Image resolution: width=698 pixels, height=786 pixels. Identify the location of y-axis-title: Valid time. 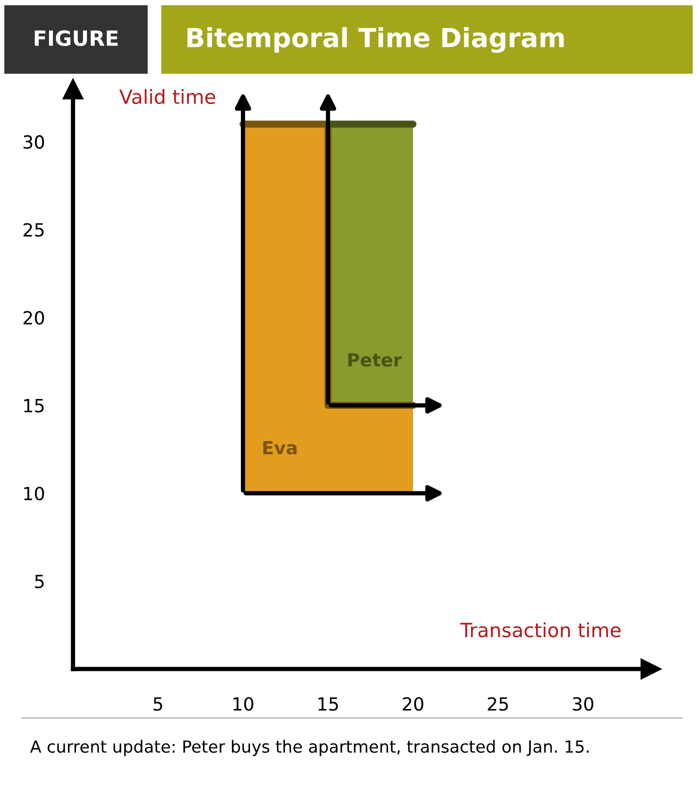
(167, 96).